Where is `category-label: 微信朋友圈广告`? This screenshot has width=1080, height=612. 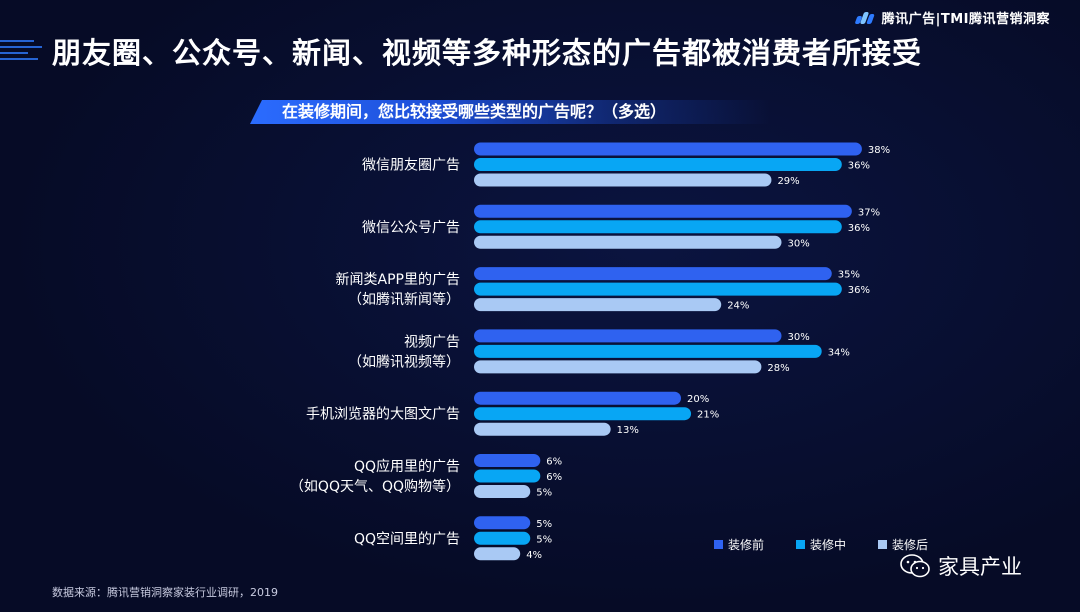 category-label: 微信朋友圈广告 is located at coordinates (411, 166).